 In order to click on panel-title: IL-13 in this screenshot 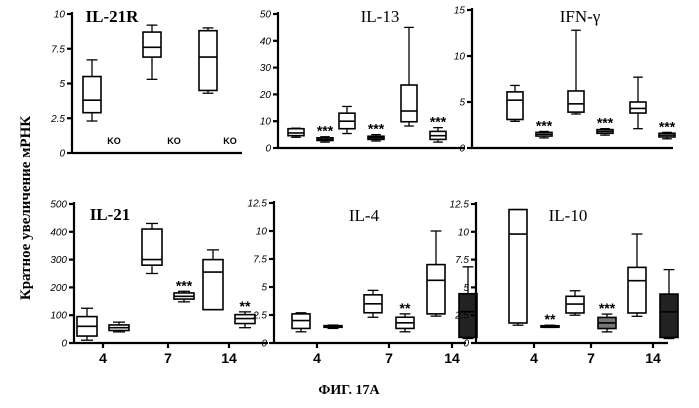, I will do `click(380, 16)`.